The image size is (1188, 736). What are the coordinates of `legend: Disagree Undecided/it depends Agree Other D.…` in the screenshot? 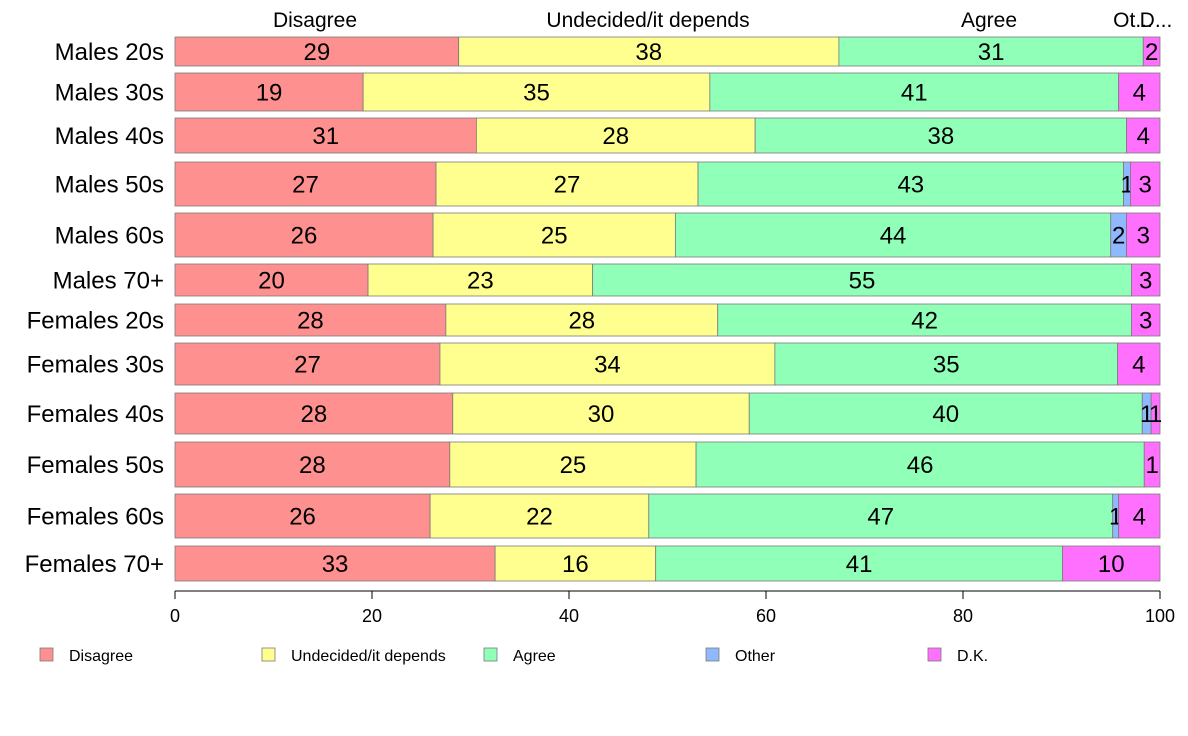 It's located at (513, 656).